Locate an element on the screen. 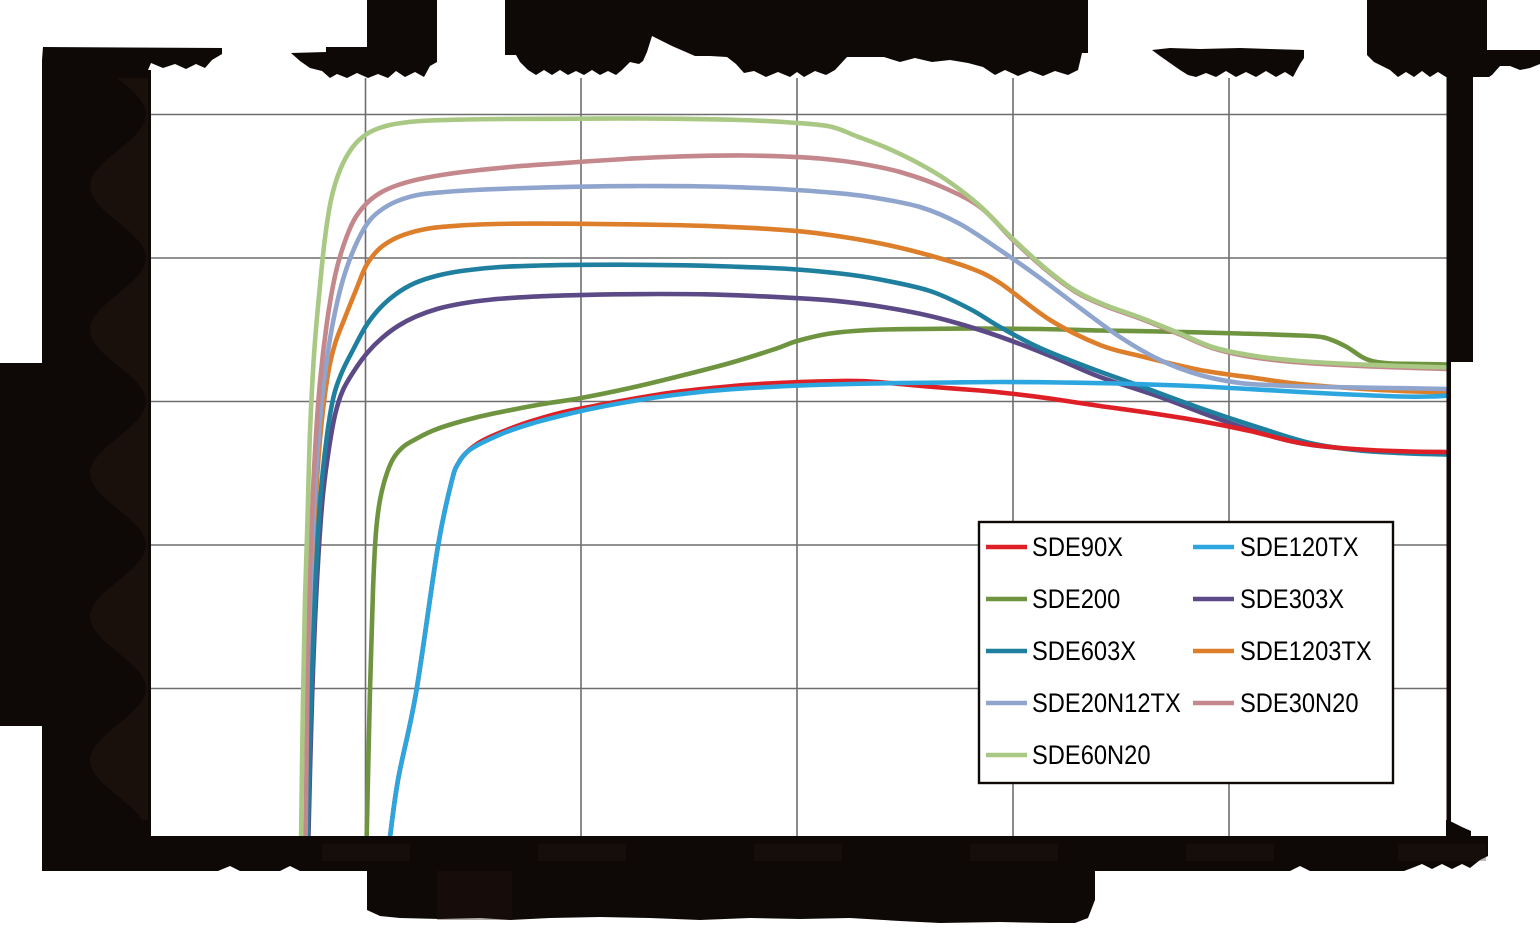 This screenshot has height=938, width=1540. svg-text: SDE20N12TX is located at coordinates (1106, 703).